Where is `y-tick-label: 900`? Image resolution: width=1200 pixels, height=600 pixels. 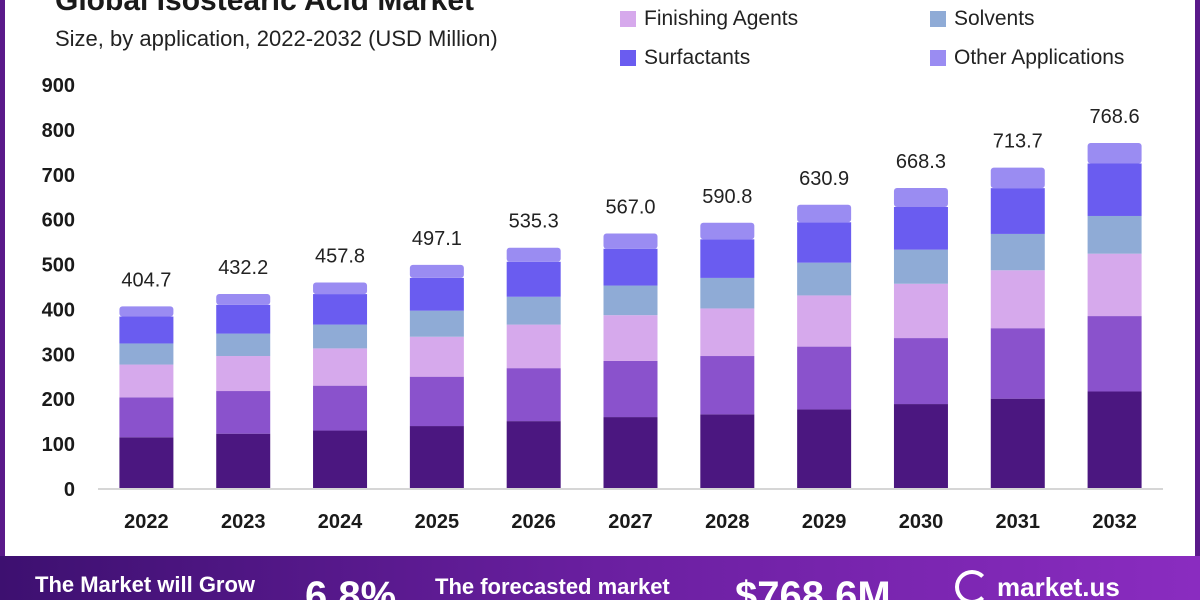
y-tick-label: 900 is located at coordinates (58, 86).